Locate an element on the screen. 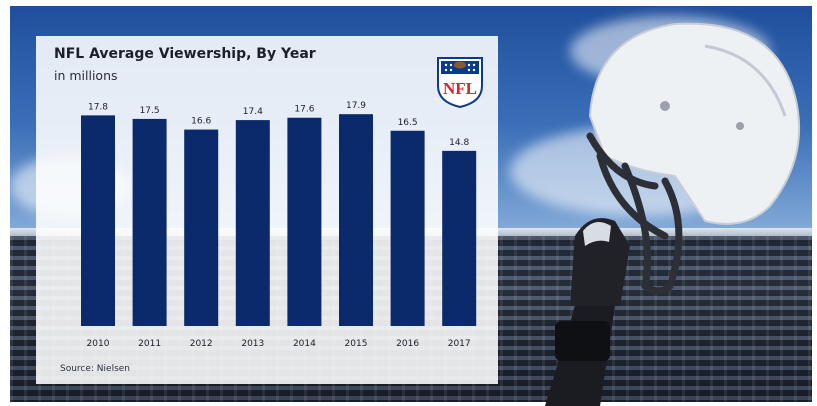 This screenshot has height=406, width=817. wristband is located at coordinates (582, 341).